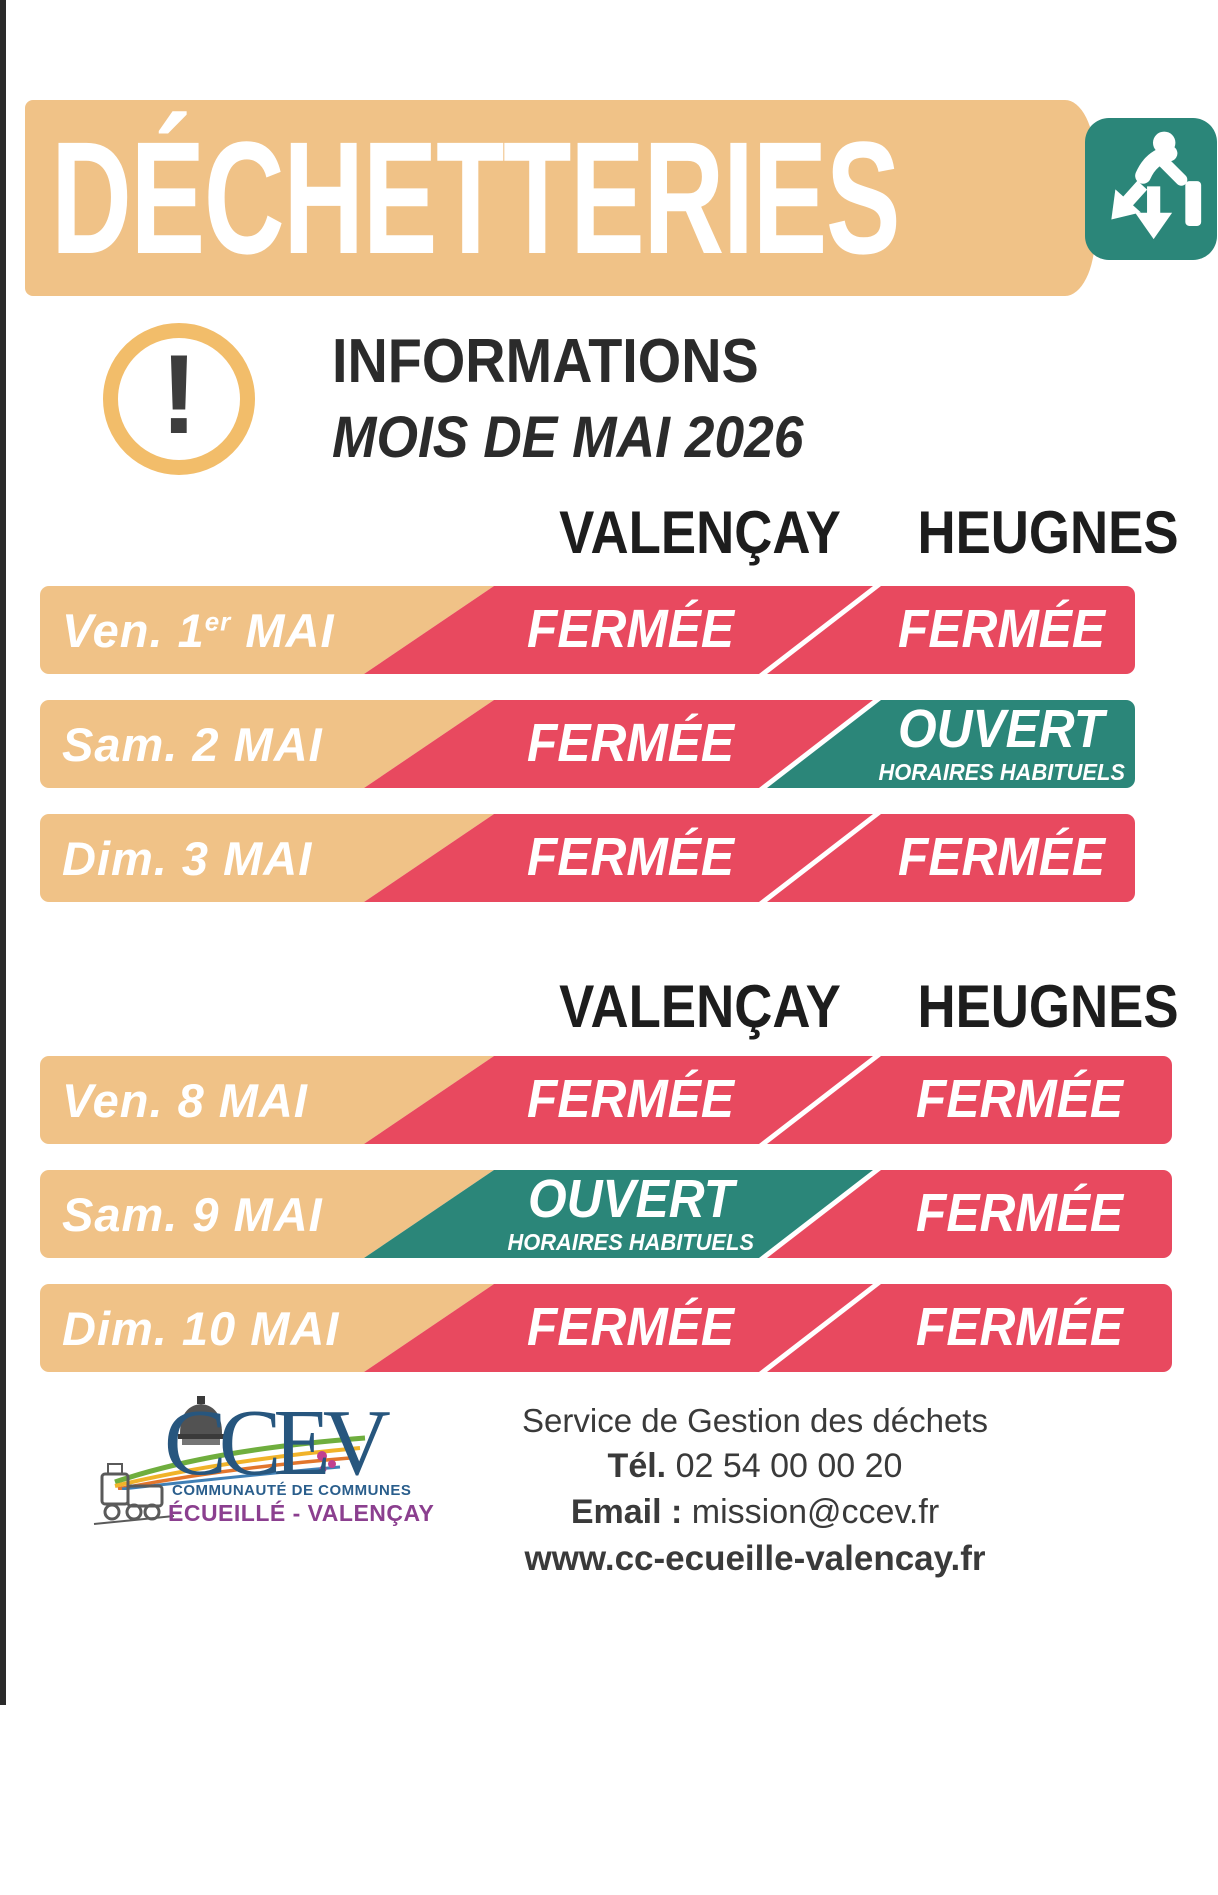 The image size is (1218, 1895). Describe the element at coordinates (301, 1513) in the screenshot. I see `logo-line2: ÉCUEILLÉ - VALENÇAY` at that location.